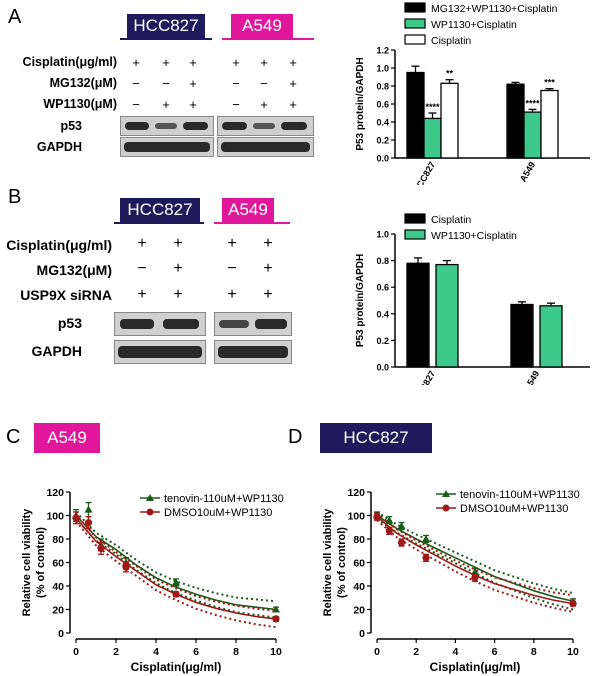 Image resolution: width=600 pixels, height=676 pixels. I want to click on cell-tag-hcc827-a: HCC827, so click(166, 26).